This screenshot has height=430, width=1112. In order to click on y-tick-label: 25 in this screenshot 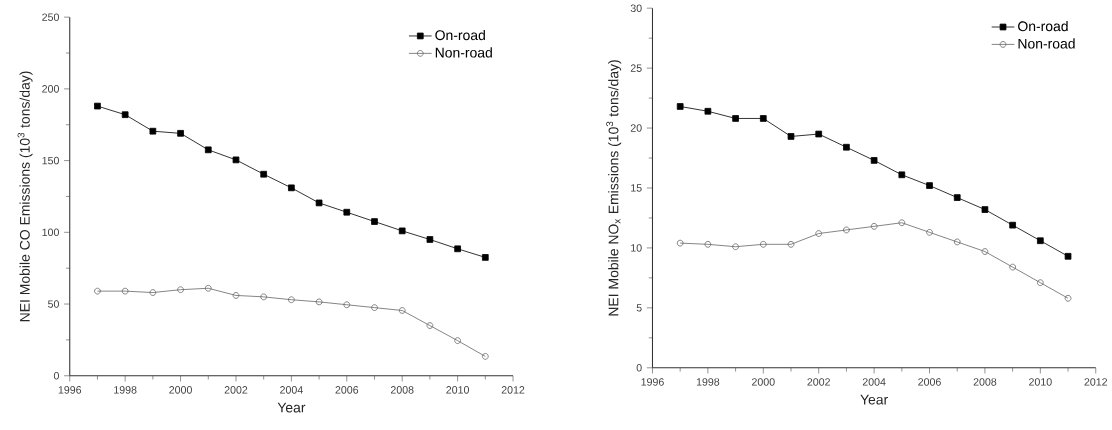, I will do `click(636, 68)`.